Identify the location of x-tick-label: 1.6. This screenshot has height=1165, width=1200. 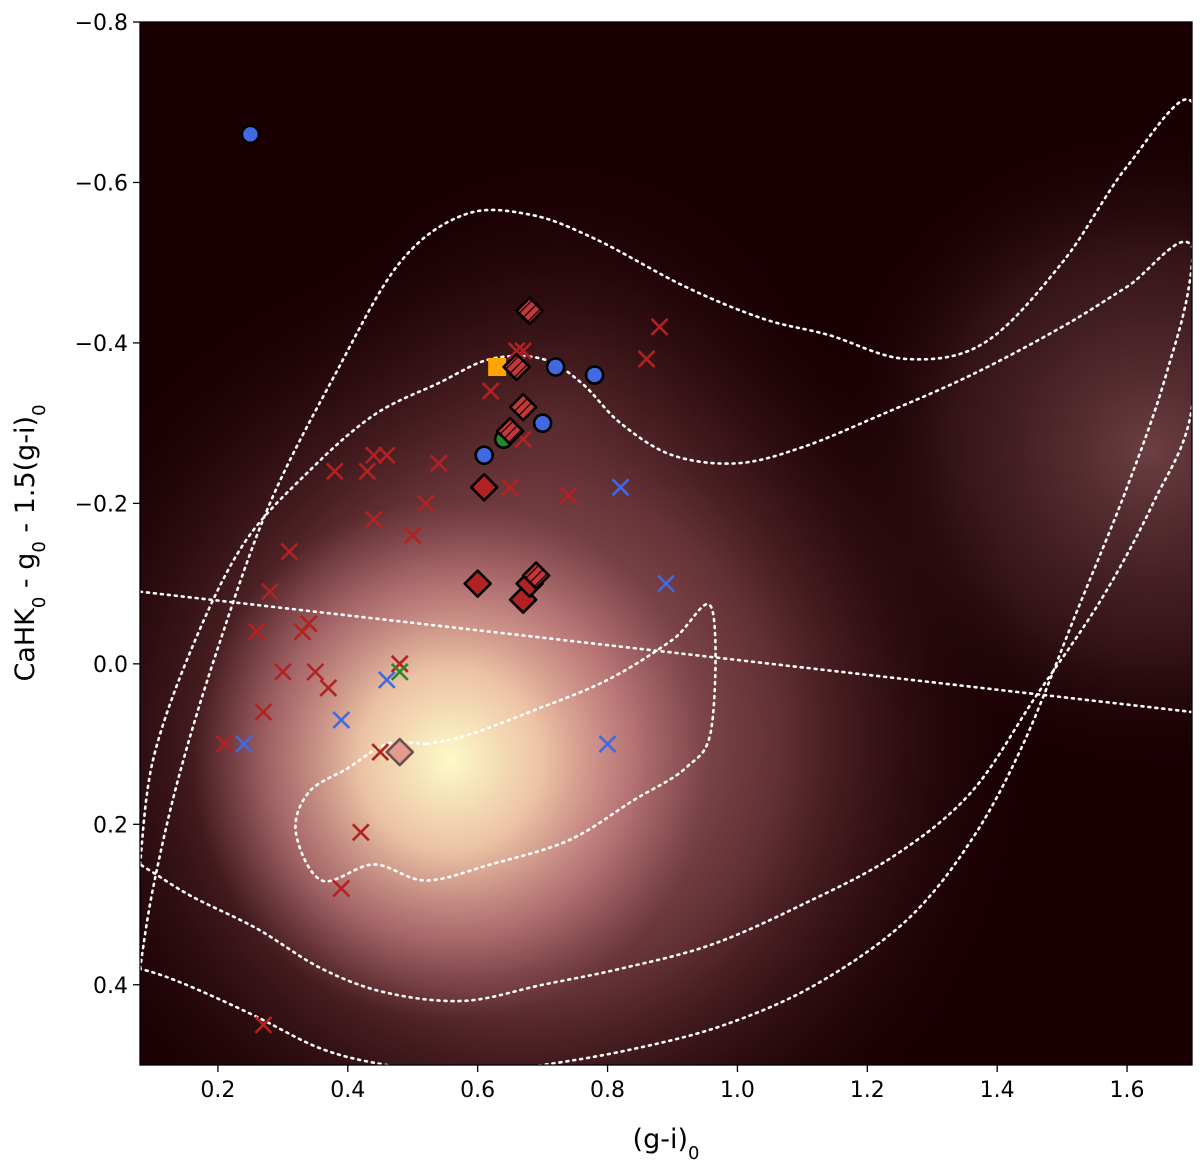
(1127, 1090).